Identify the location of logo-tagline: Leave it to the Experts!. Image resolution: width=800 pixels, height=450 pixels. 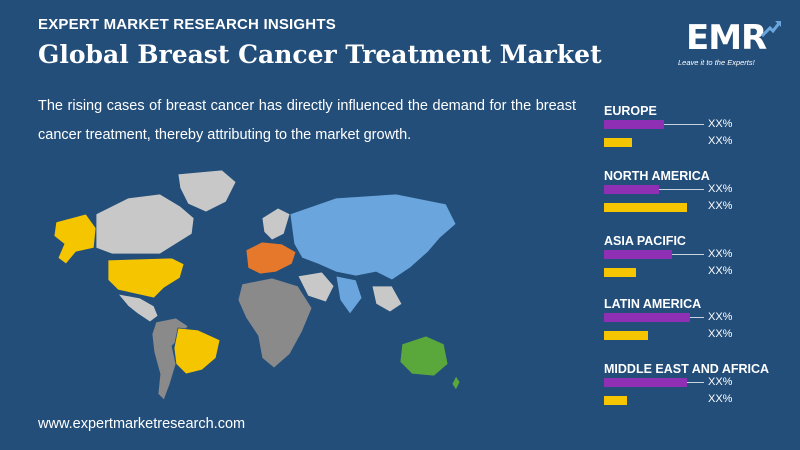
(716, 62).